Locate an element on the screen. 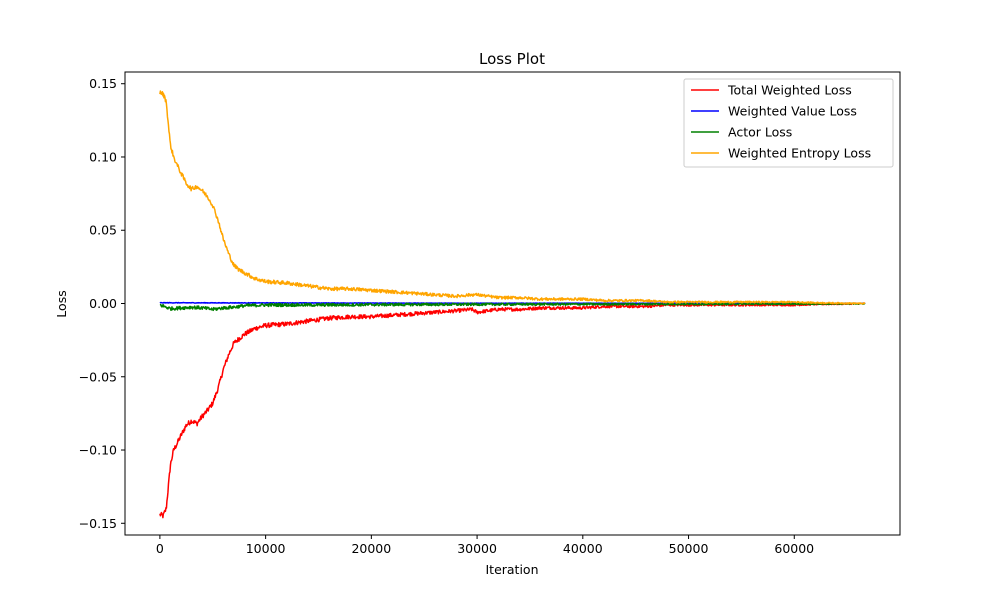 The width and height of the screenshot is (1000, 600). x-tick-label: 30000 is located at coordinates (477, 548).